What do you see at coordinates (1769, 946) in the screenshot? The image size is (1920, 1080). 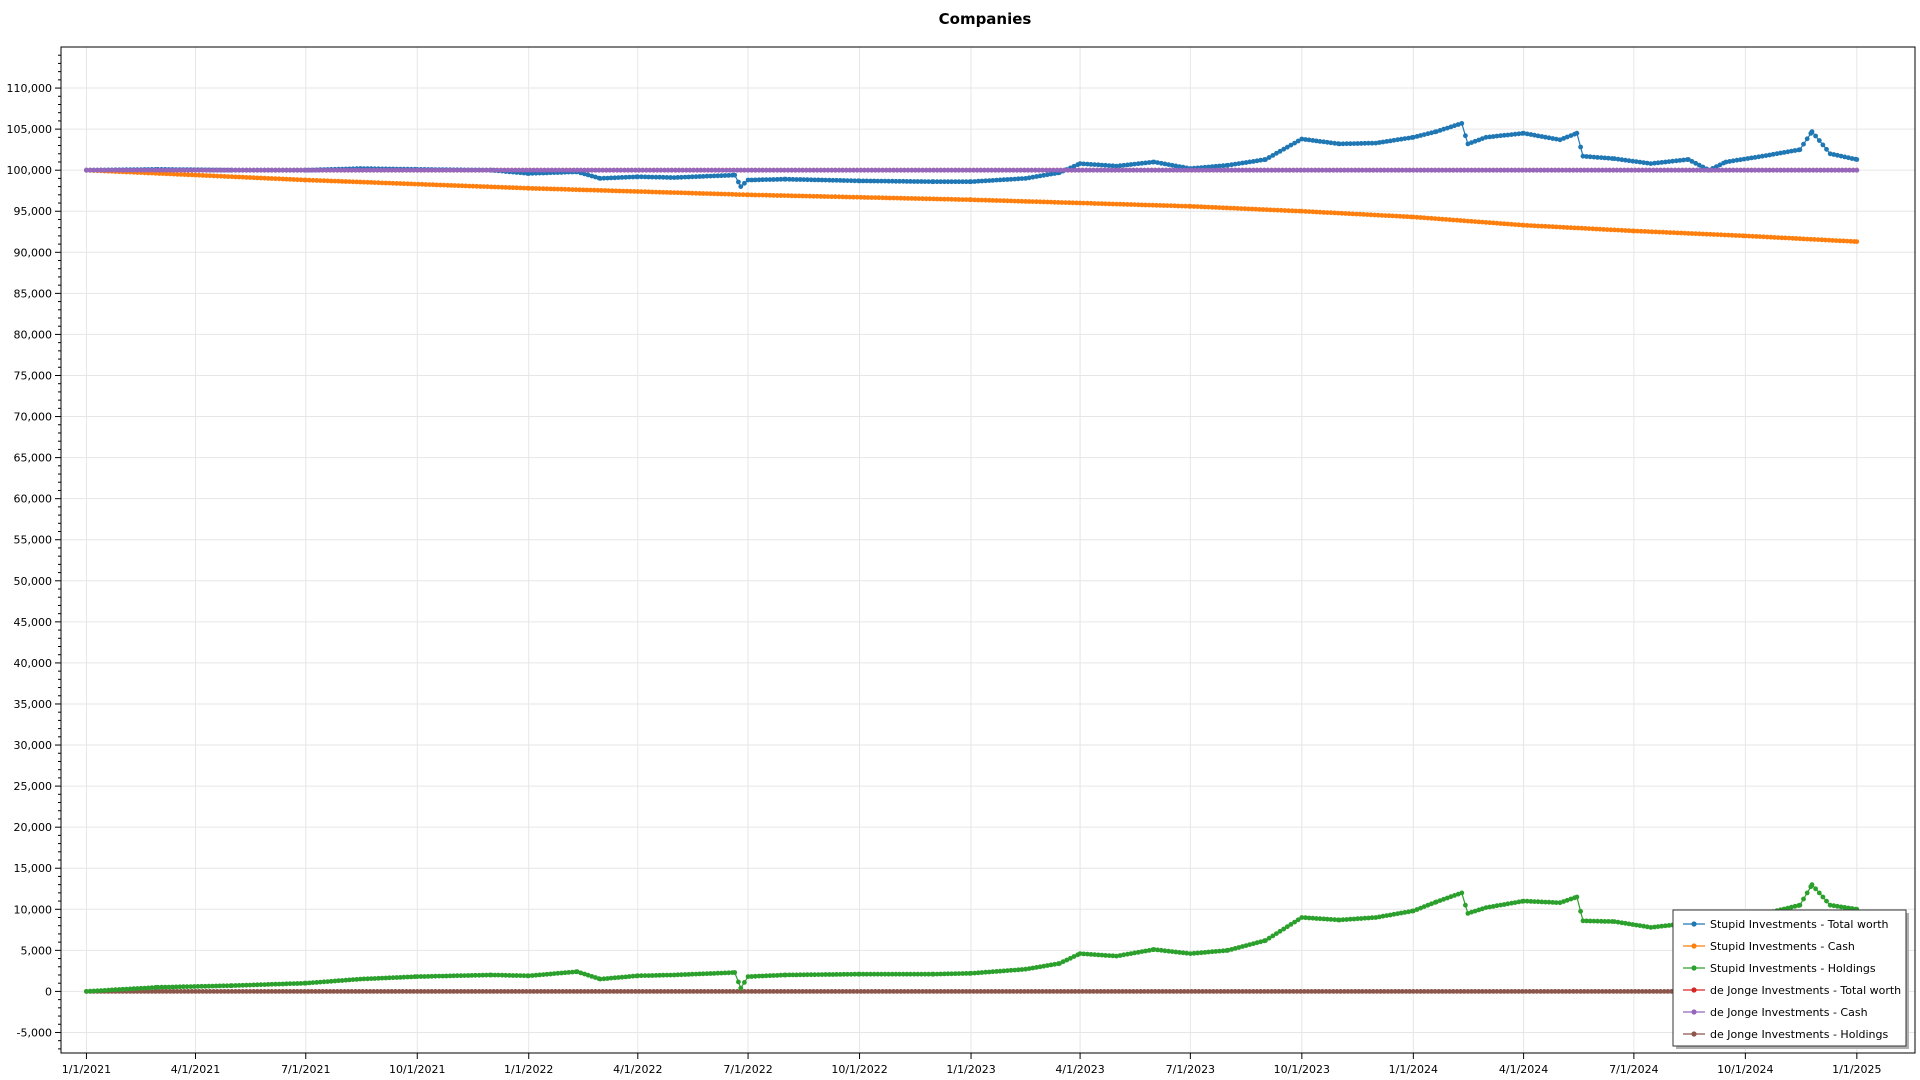 I see `legend-item: Stupid Investments - Cash` at bounding box center [1769, 946].